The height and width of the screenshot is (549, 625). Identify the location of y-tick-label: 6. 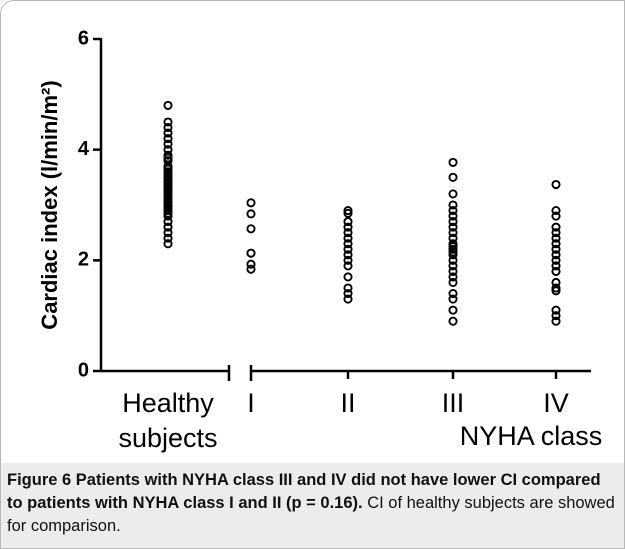
(83, 38).